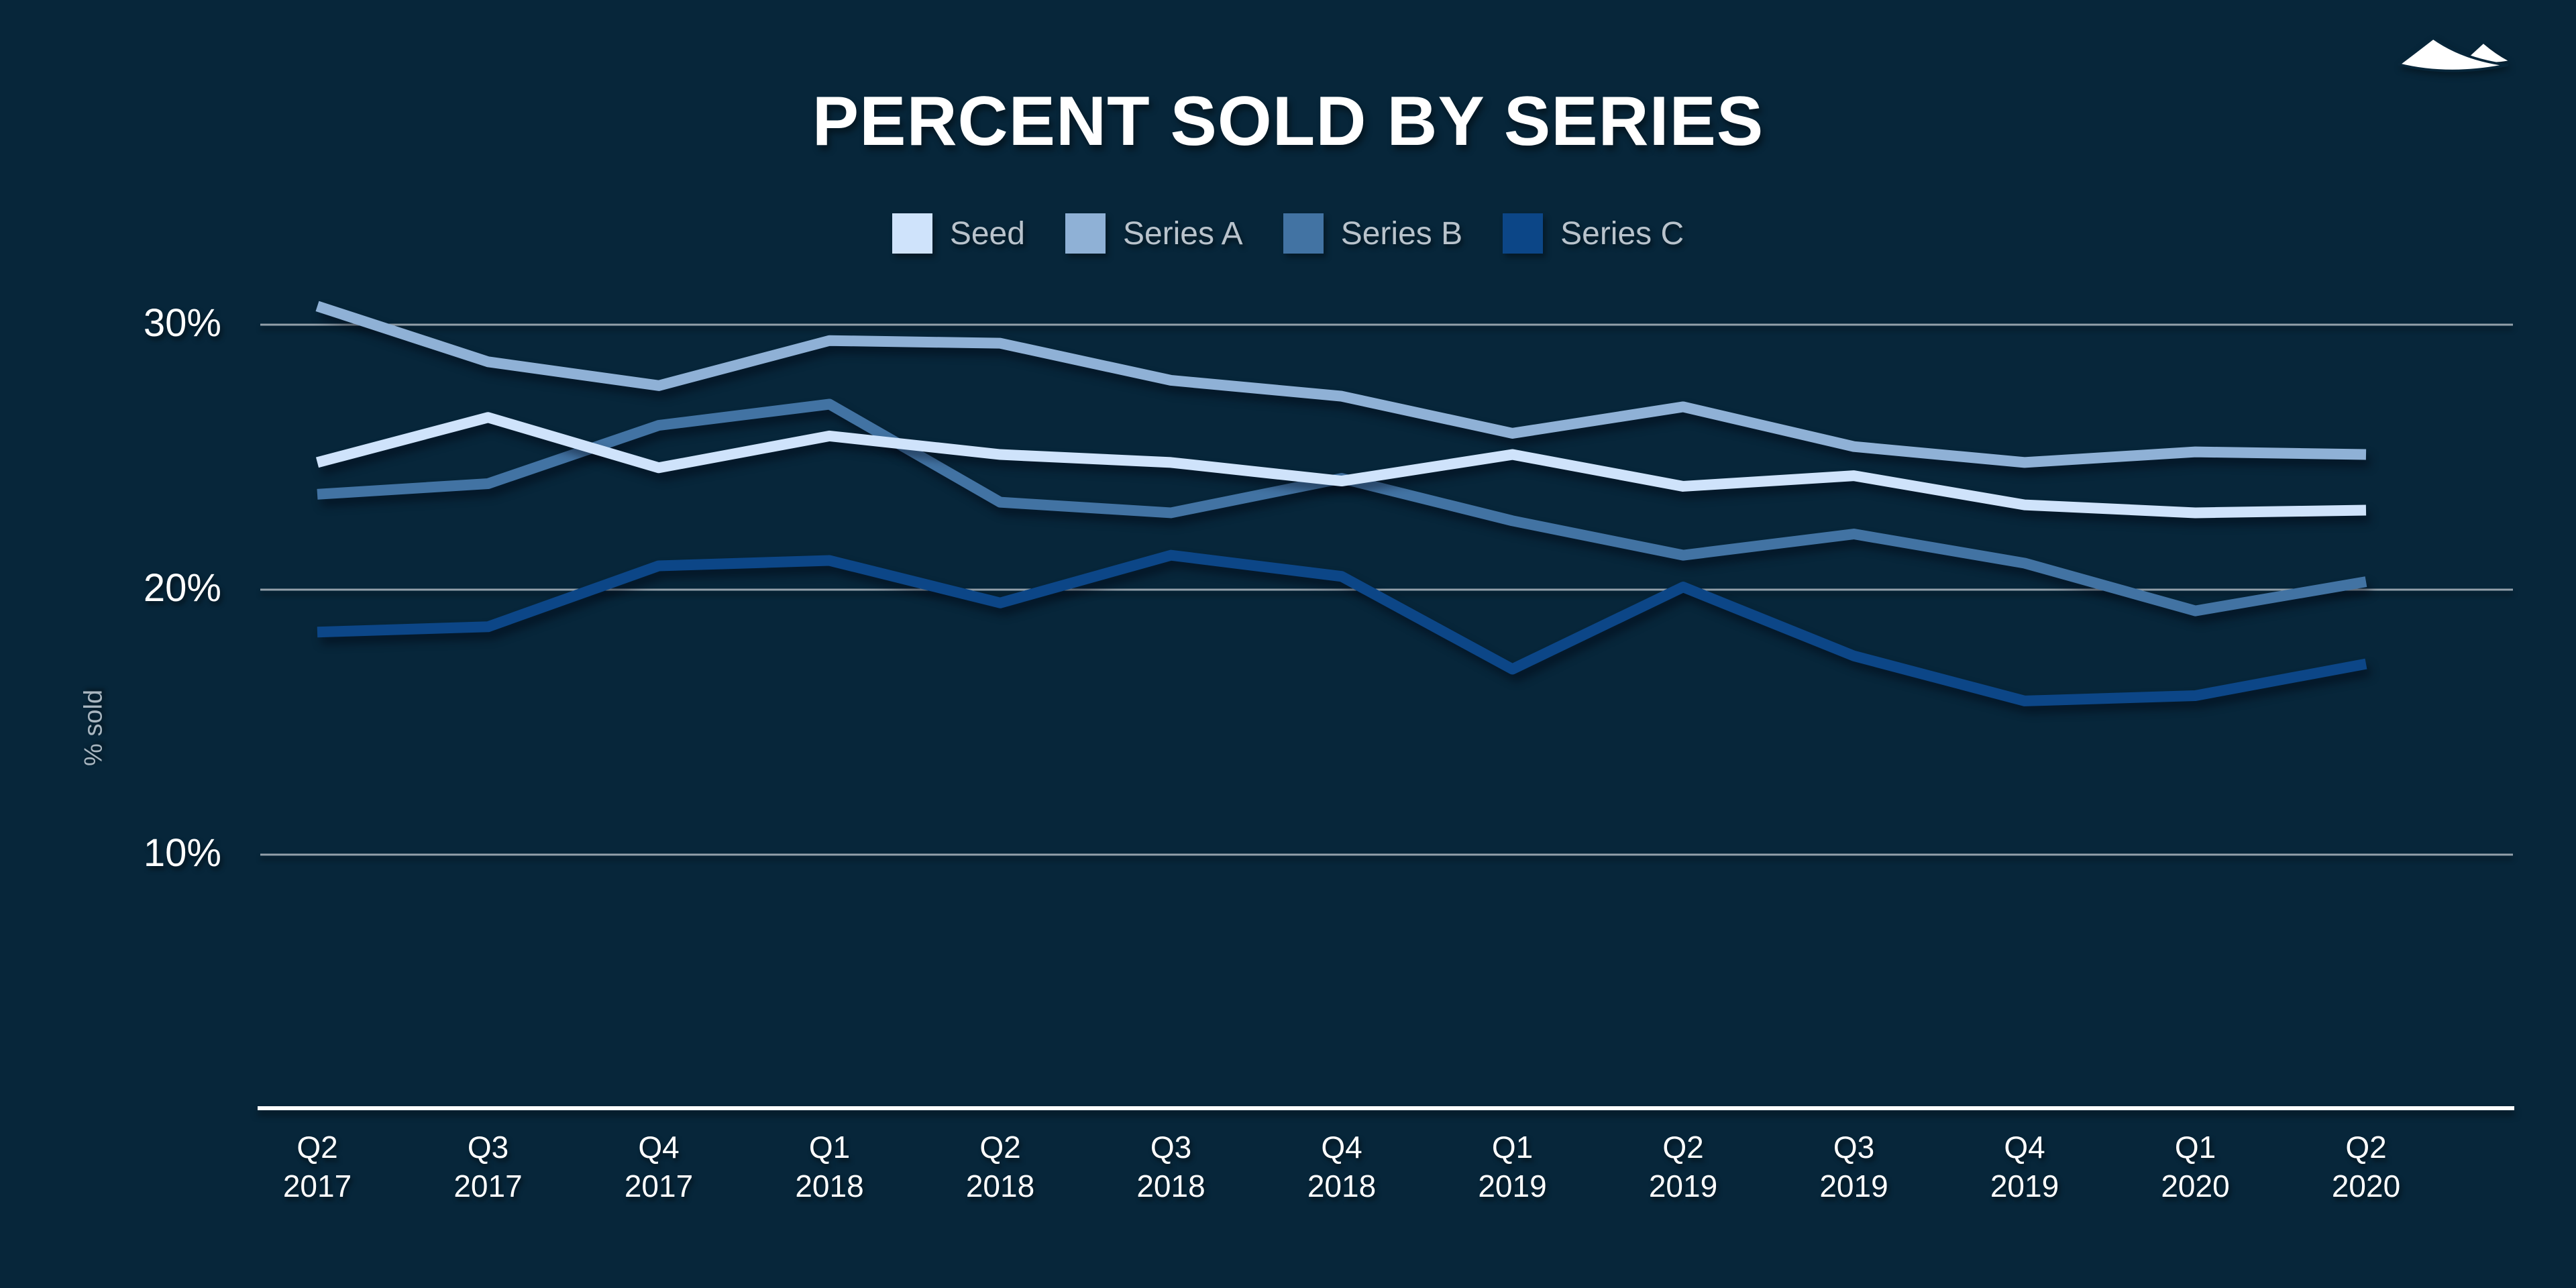 The height and width of the screenshot is (1288, 2576). I want to click on legend-item-seed: Seed, so click(958, 233).